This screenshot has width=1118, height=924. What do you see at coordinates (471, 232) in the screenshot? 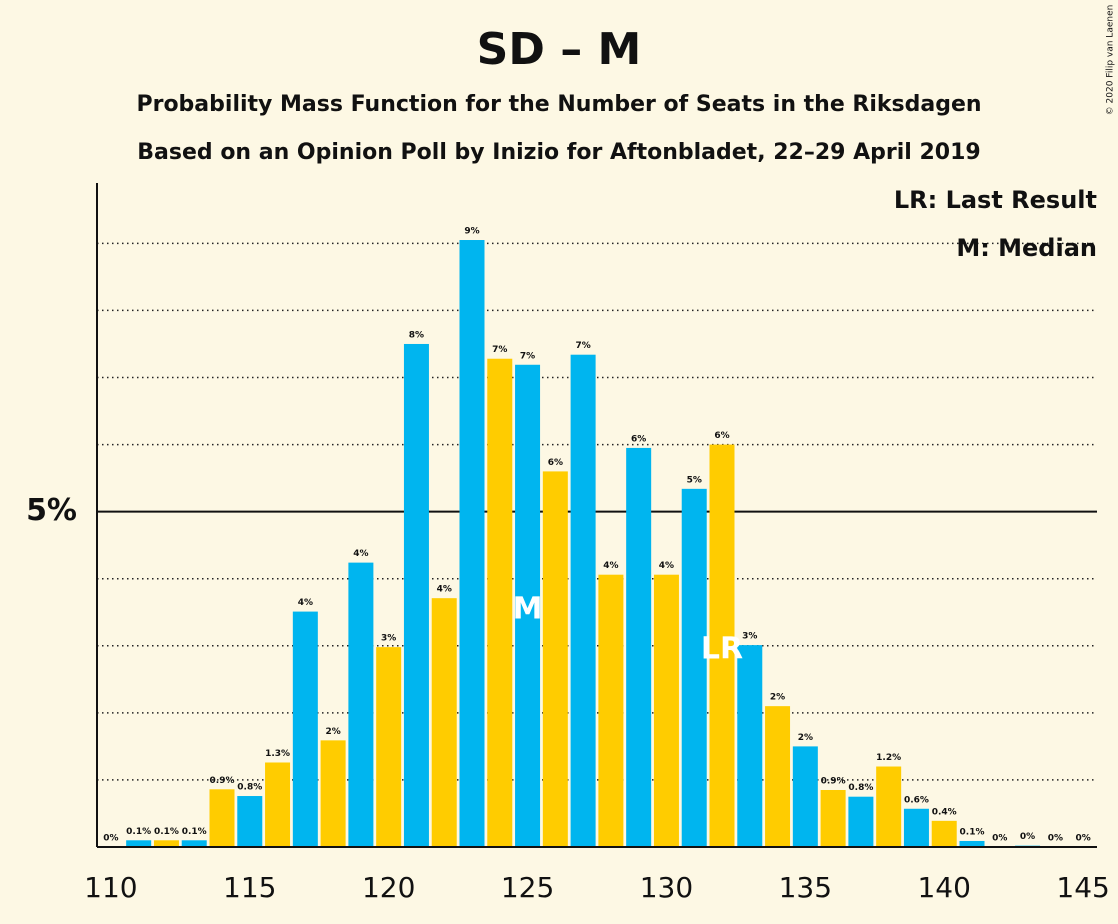
I see `value-label: 9%` at bounding box center [471, 232].